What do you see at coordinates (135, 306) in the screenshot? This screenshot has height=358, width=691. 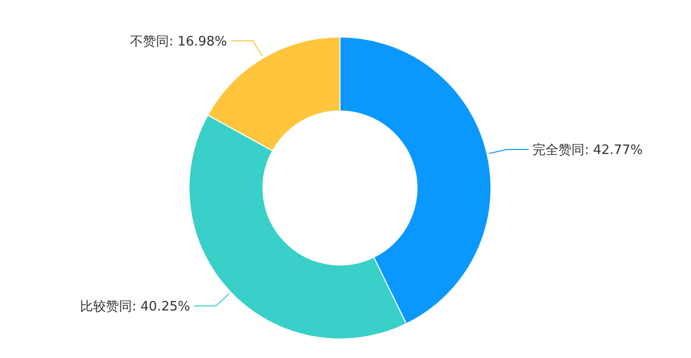 I see `slice-label: 比较赞同: 40.25%` at bounding box center [135, 306].